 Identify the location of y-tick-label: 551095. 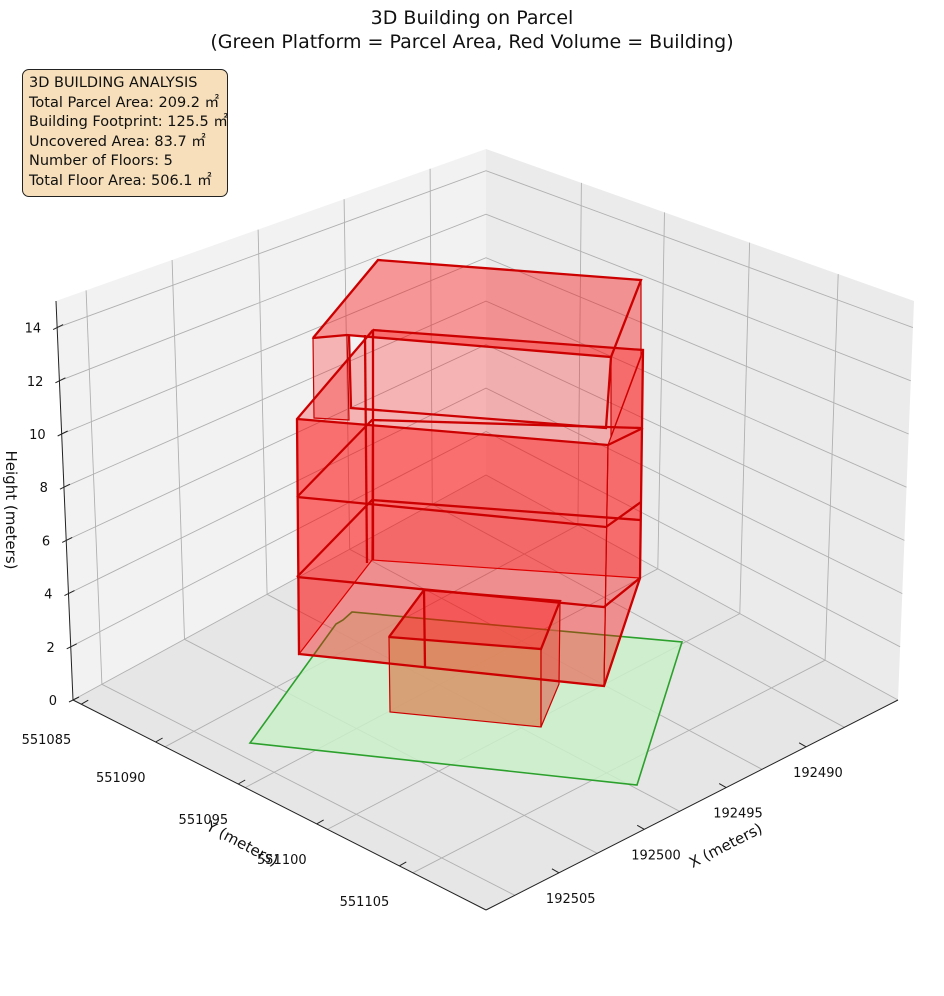
(204, 820).